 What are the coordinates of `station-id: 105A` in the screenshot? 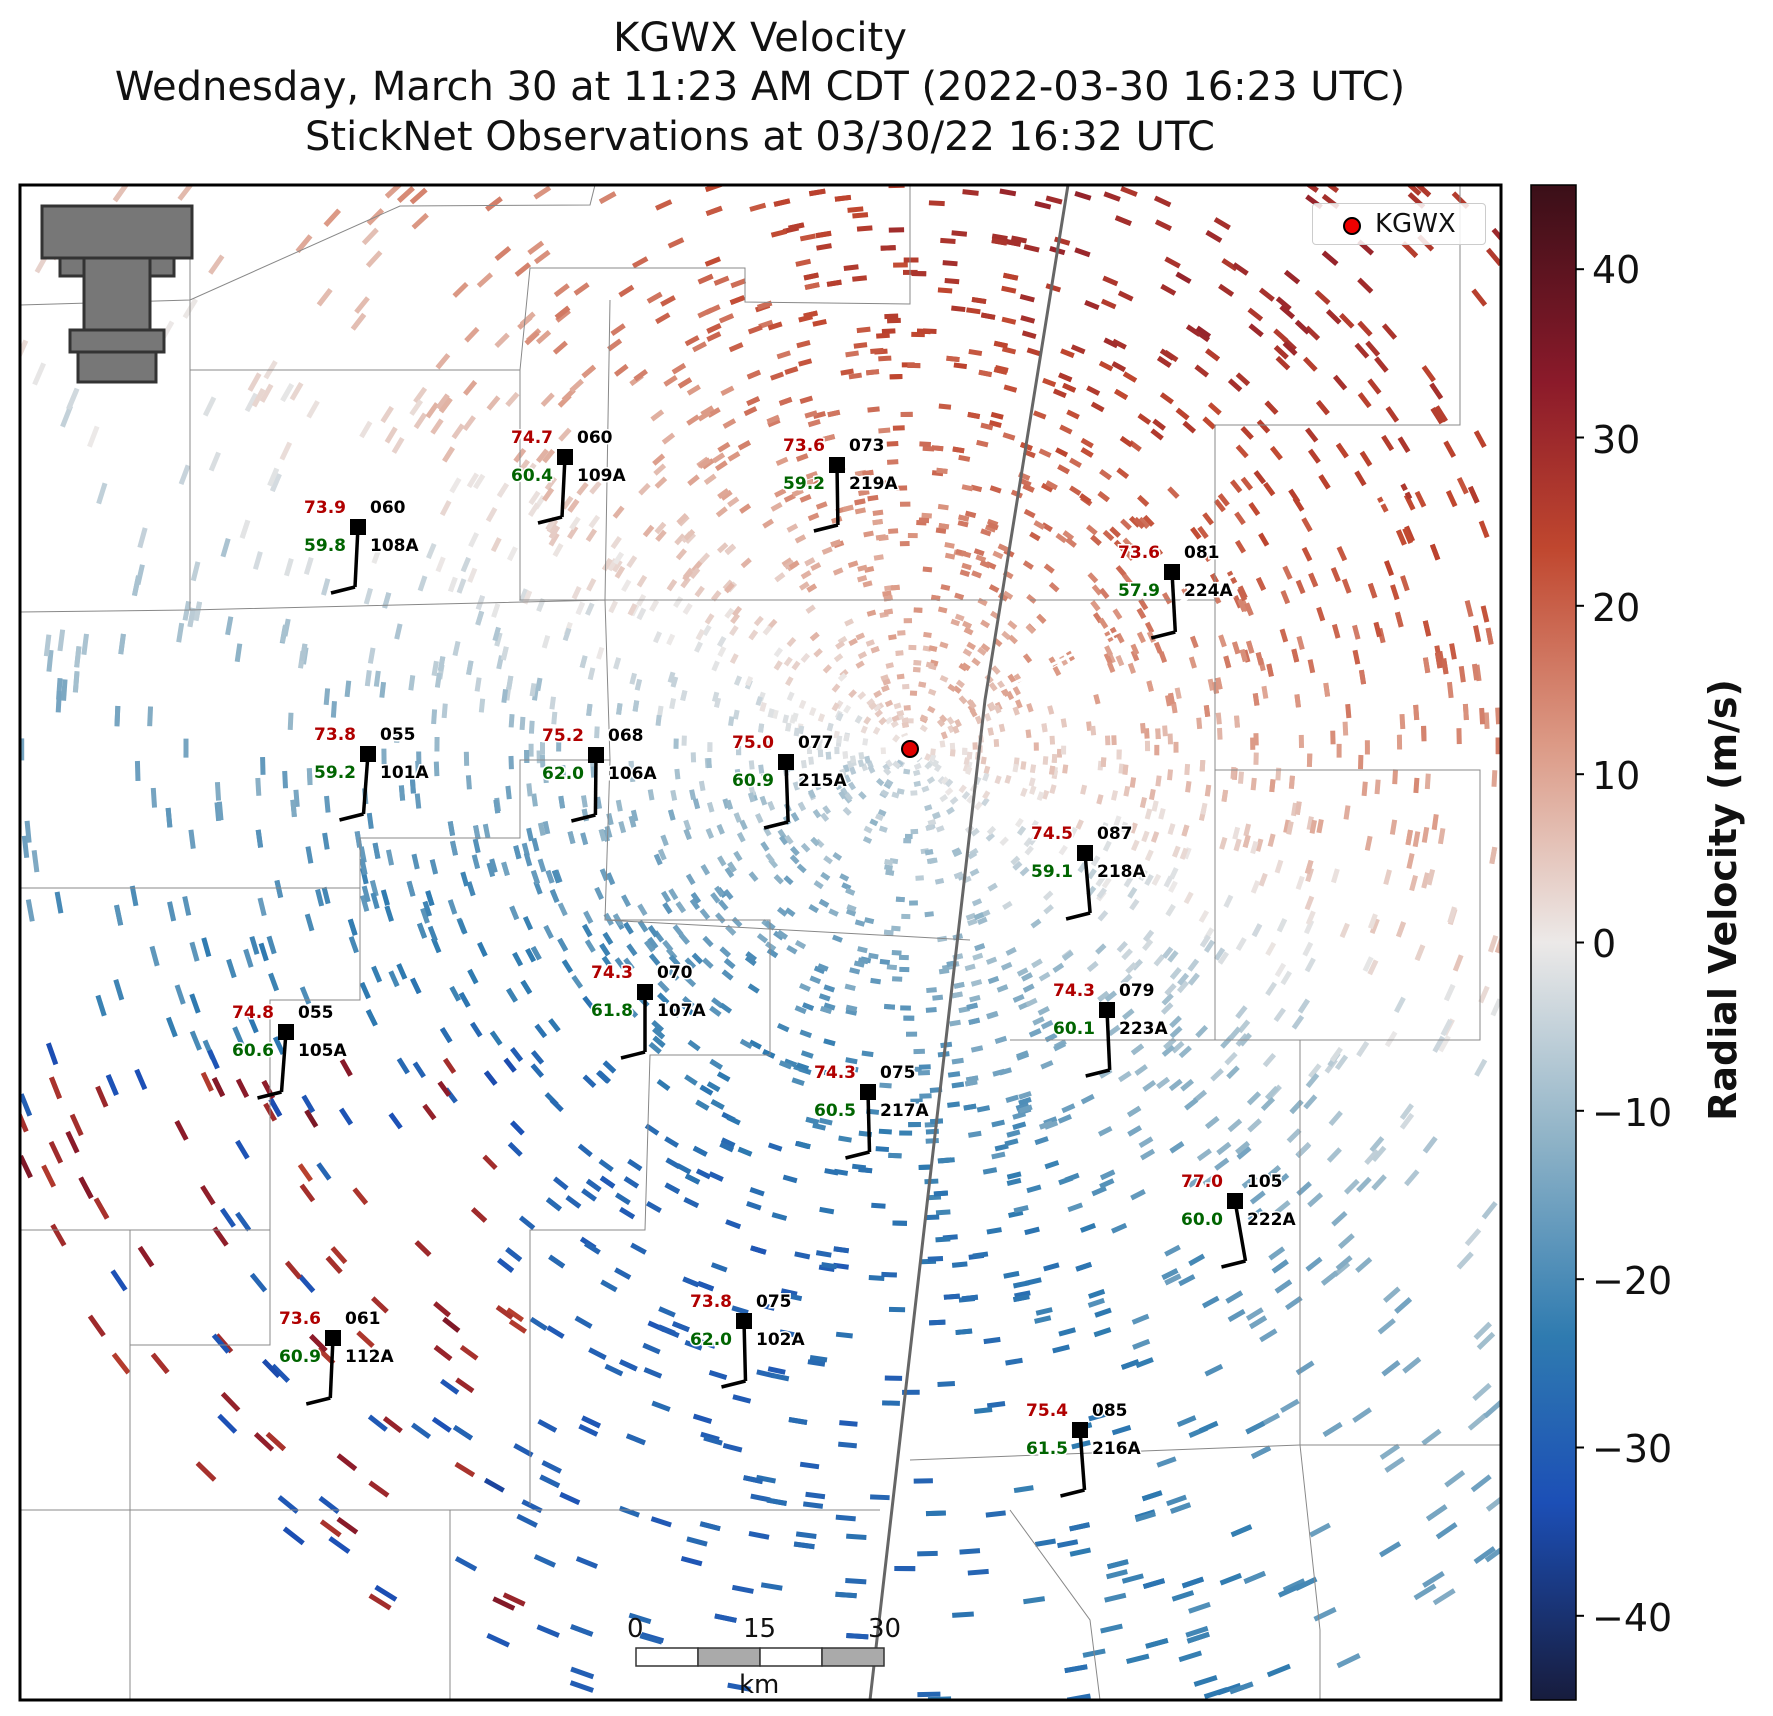 It's located at (322, 1051).